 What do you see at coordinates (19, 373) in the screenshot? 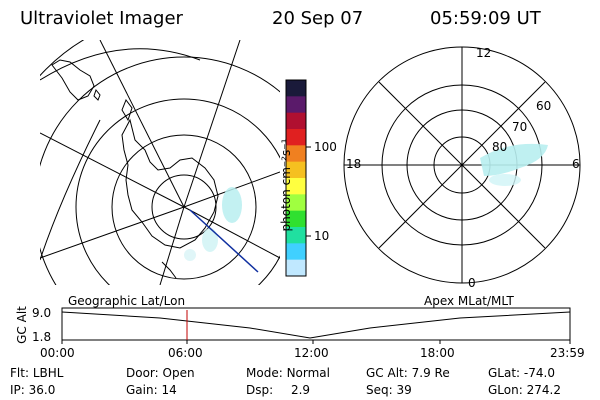
I see `info-key: Flt:` at bounding box center [19, 373].